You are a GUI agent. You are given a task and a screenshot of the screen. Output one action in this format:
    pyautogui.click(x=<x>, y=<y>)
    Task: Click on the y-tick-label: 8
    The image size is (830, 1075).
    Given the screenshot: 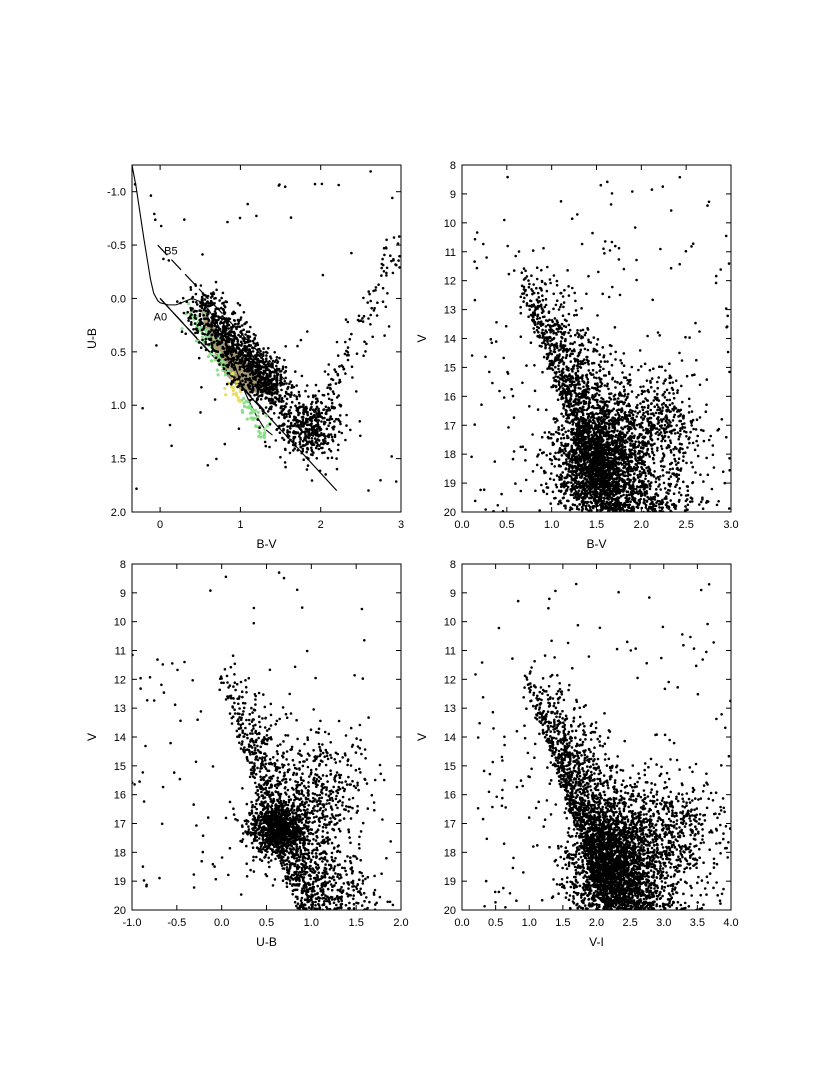 What is the action you would take?
    pyautogui.click(x=453, y=565)
    